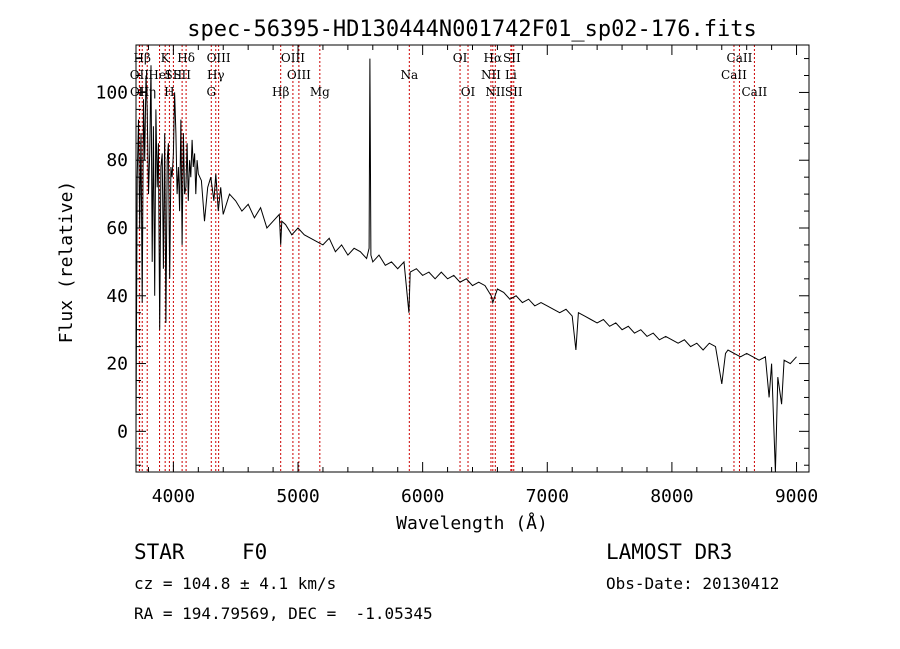 The height and width of the screenshot is (649, 900). What do you see at coordinates (216, 75) in the screenshot?
I see `marker-label: Hγ` at bounding box center [216, 75].